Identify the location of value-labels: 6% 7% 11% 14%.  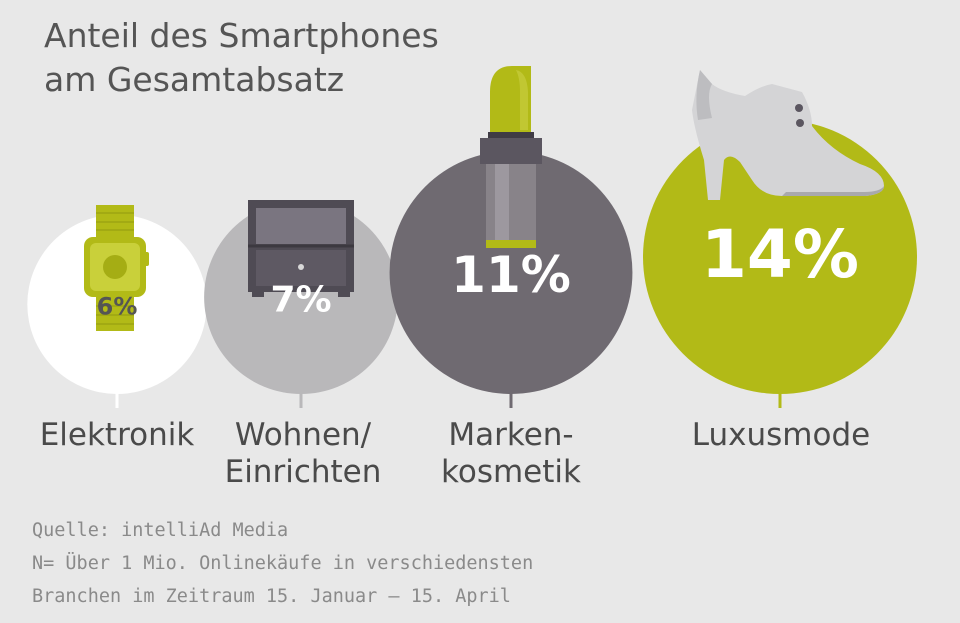
(478, 268).